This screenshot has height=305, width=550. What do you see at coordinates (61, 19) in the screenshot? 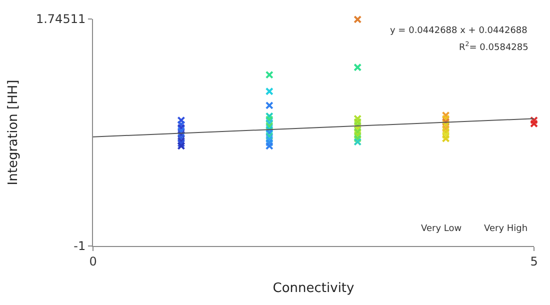
I see `y-tick-label: 1.74511` at bounding box center [61, 19].